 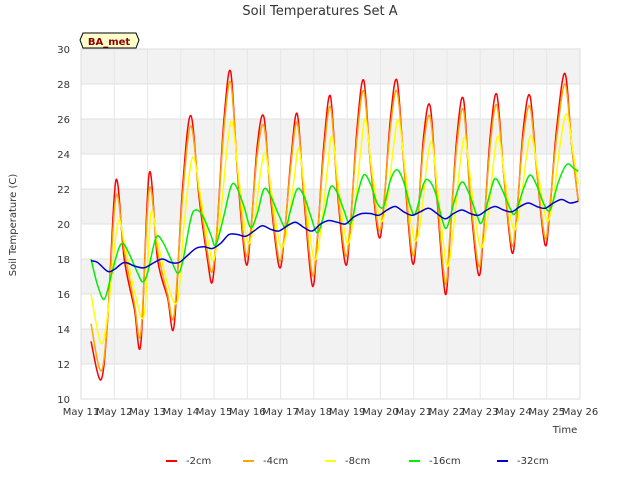 What do you see at coordinates (447, 412) in the screenshot?
I see `x-tick-label: May 22` at bounding box center [447, 412].